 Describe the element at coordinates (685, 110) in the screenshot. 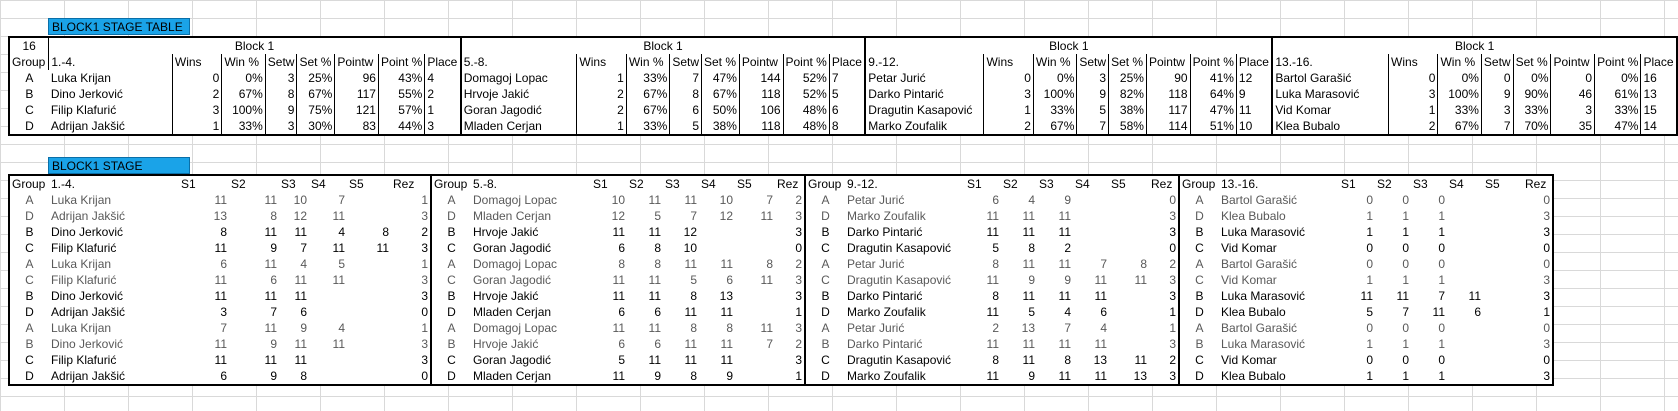

I see `stat-setw: 6` at that location.